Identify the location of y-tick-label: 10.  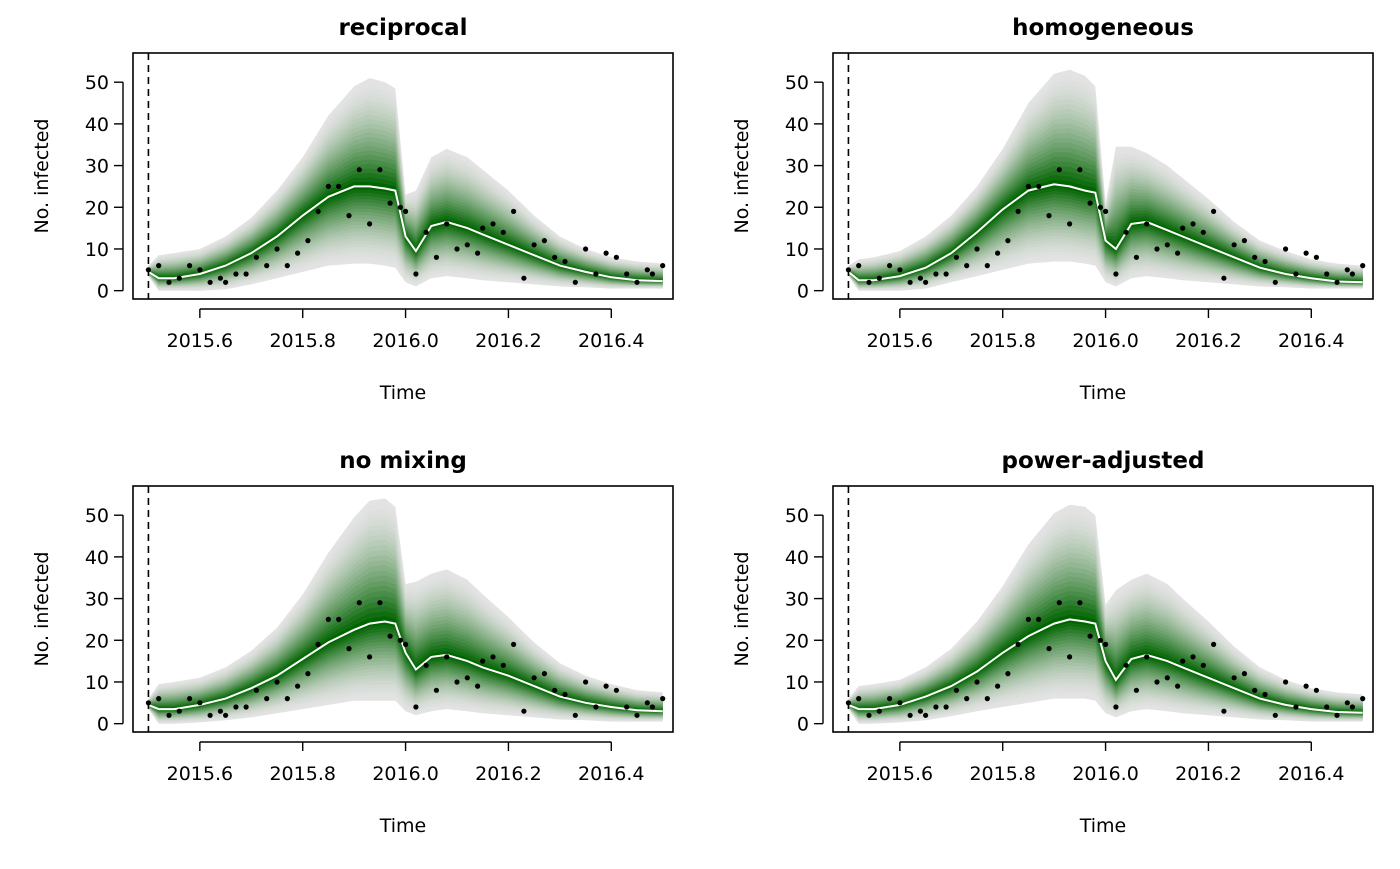
(797, 250).